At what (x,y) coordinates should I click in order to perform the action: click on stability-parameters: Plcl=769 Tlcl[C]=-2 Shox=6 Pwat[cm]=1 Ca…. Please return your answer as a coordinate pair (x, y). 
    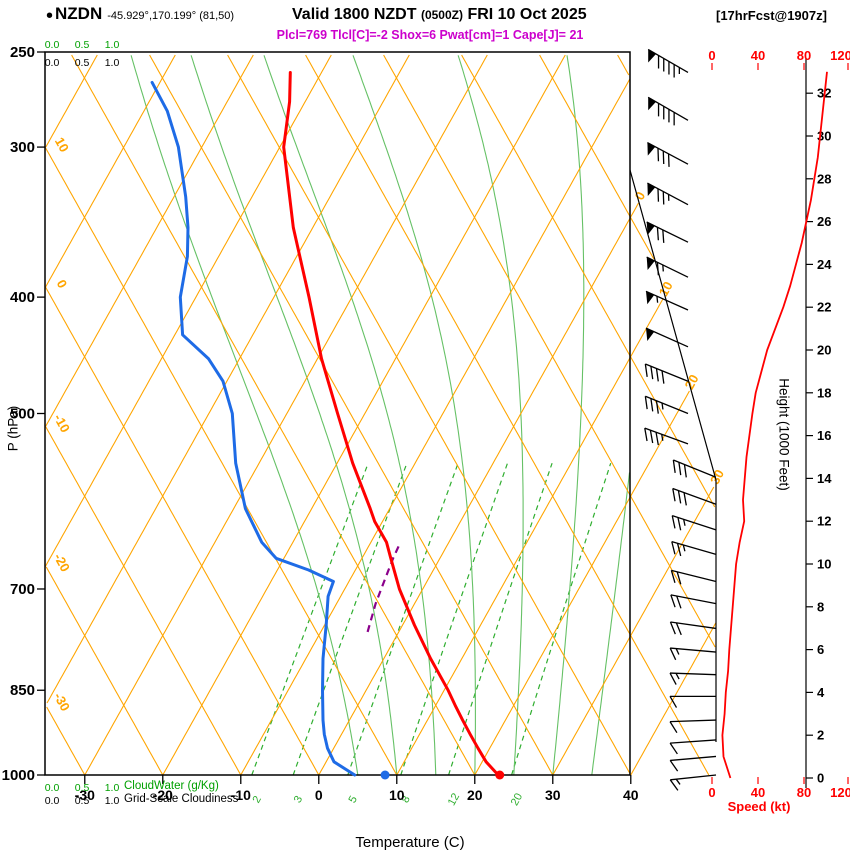
    Looking at the image, I should click on (430, 35).